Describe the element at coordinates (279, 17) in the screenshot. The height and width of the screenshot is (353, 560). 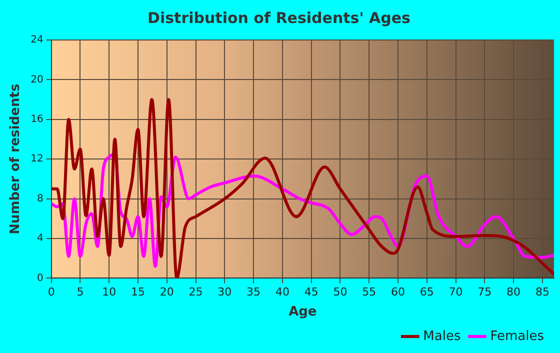
I see `chart-title: Distribution of Residents' Ages` at that location.